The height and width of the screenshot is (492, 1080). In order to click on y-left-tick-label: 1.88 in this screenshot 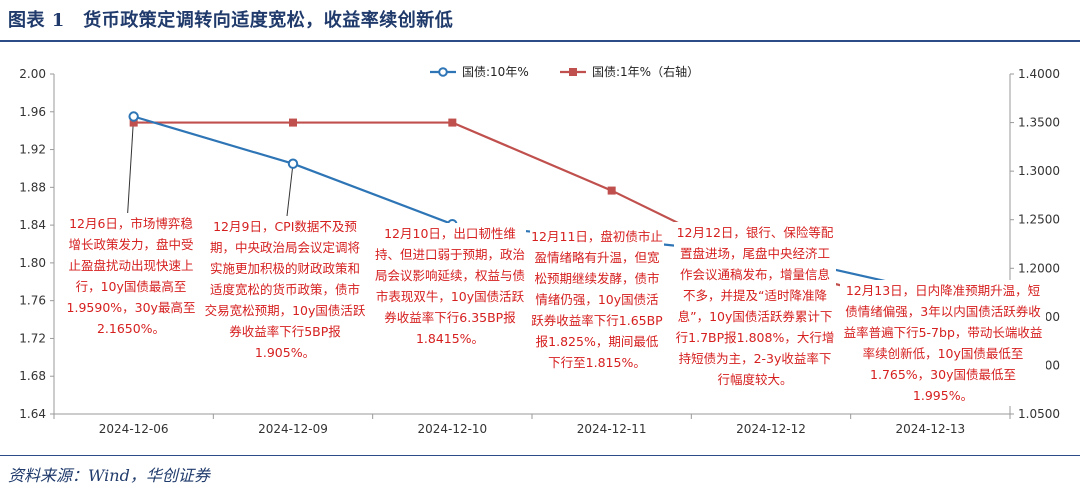, I will do `click(32, 187)`.